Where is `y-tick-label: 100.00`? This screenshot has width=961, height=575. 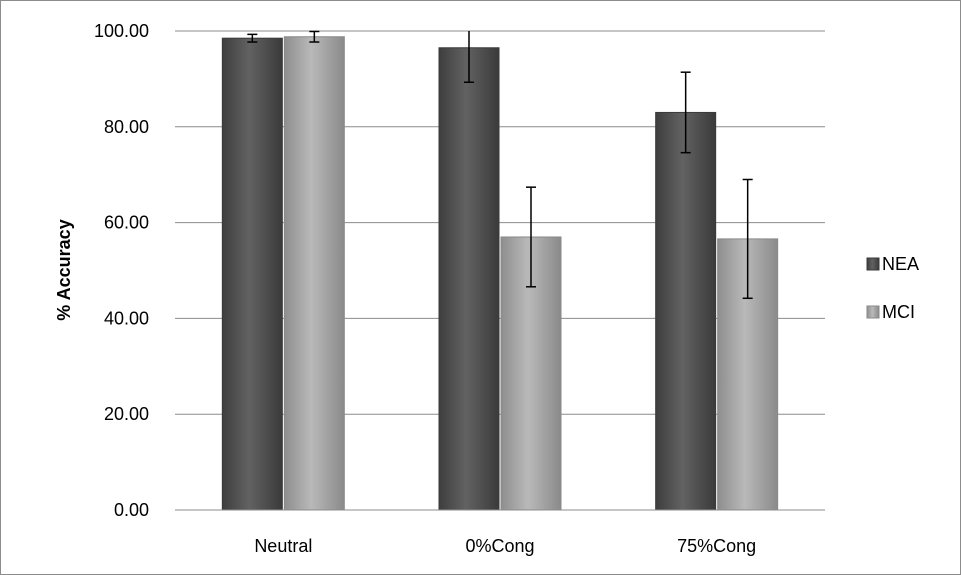 y-tick-label: 100.00 is located at coordinates (121, 31).